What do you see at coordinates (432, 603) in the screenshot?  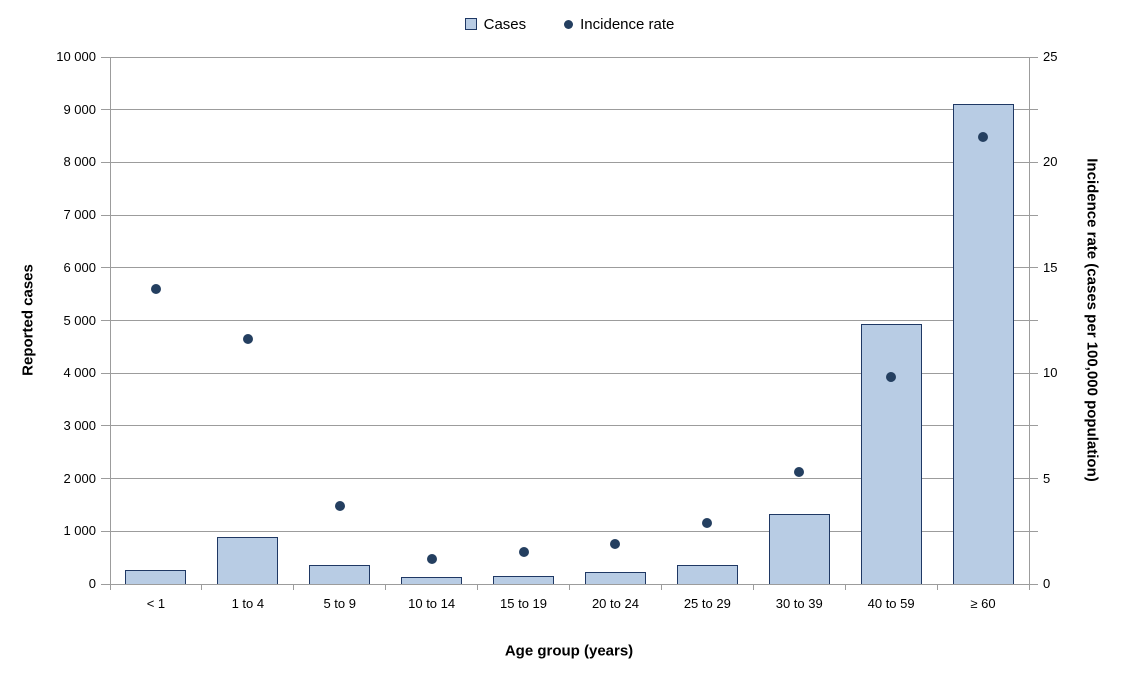 I see `x-axis-category-label: 10 to 14` at bounding box center [432, 603].